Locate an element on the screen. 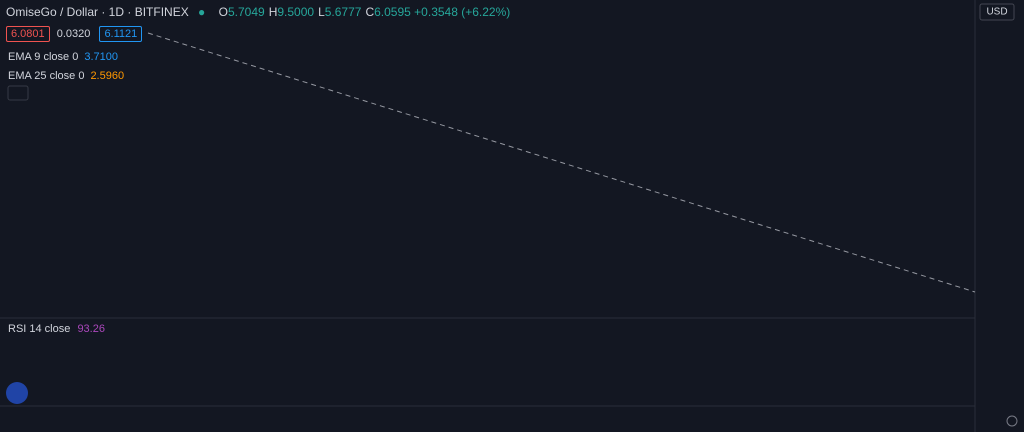 Image resolution: width=1024 pixels, height=432 pixels. legend-name: EMA 25 close 0 is located at coordinates (46, 76).